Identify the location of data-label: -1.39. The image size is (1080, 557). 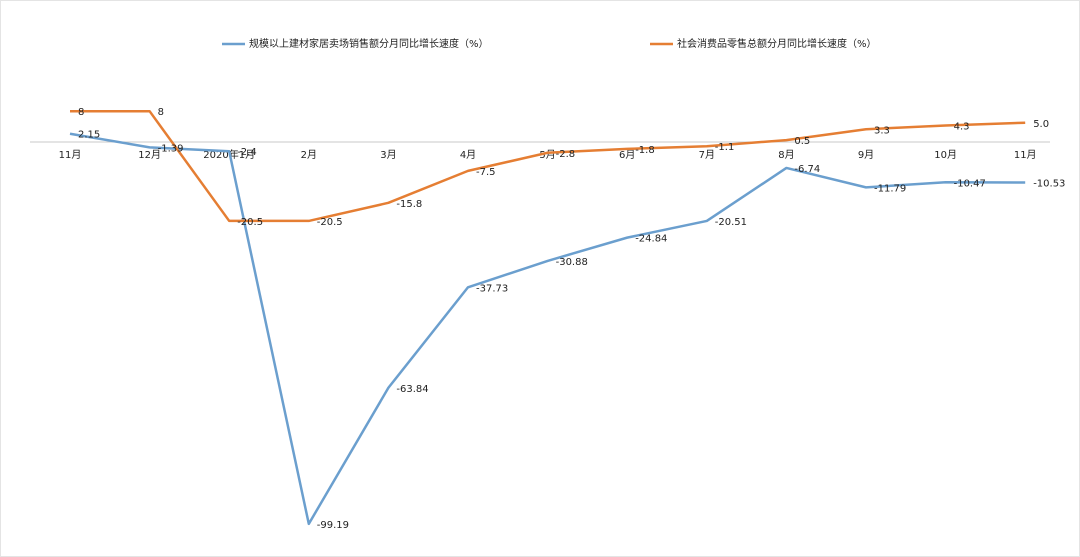
(171, 148).